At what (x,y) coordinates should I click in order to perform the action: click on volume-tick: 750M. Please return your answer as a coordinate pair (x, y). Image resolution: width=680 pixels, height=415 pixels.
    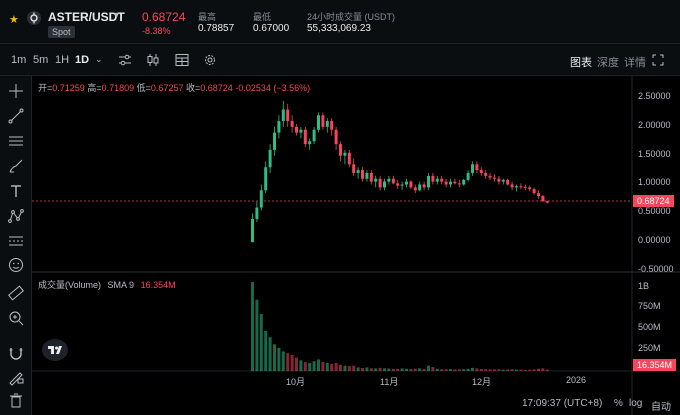
    Looking at the image, I should click on (649, 306).